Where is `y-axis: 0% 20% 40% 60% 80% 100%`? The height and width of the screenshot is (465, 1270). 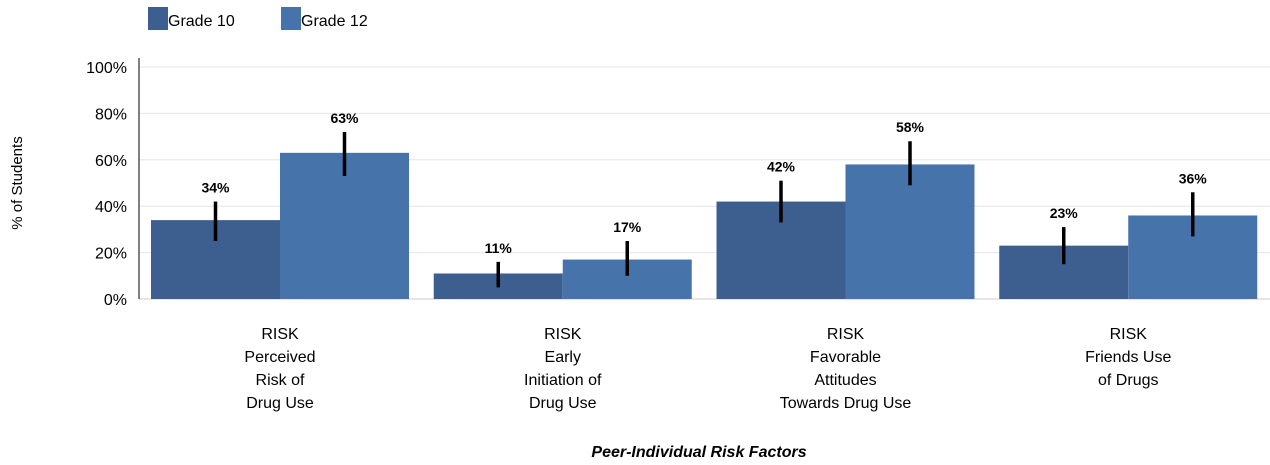
y-axis: 0% 20% 40% 60% 80% 100% is located at coordinates (113, 183).